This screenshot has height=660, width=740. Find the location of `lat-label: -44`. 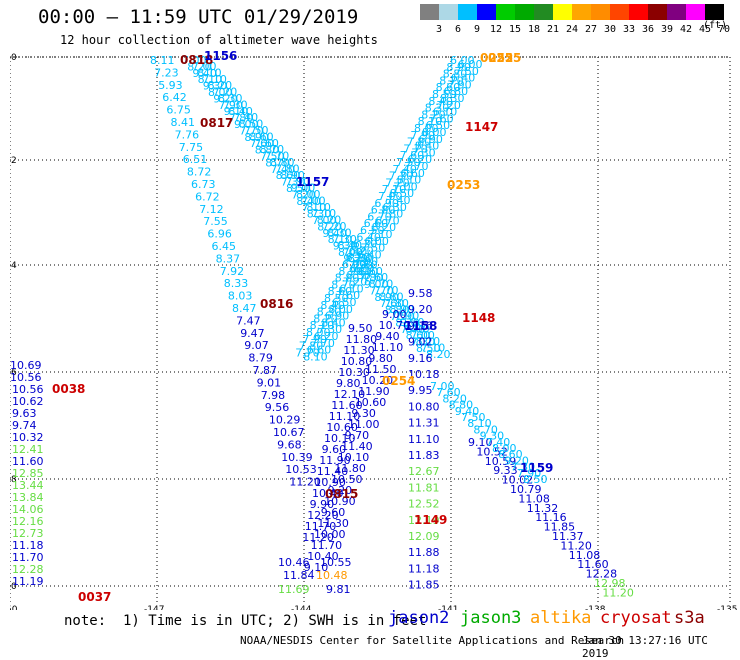

lat-label: -44 is located at coordinates (13, 266).